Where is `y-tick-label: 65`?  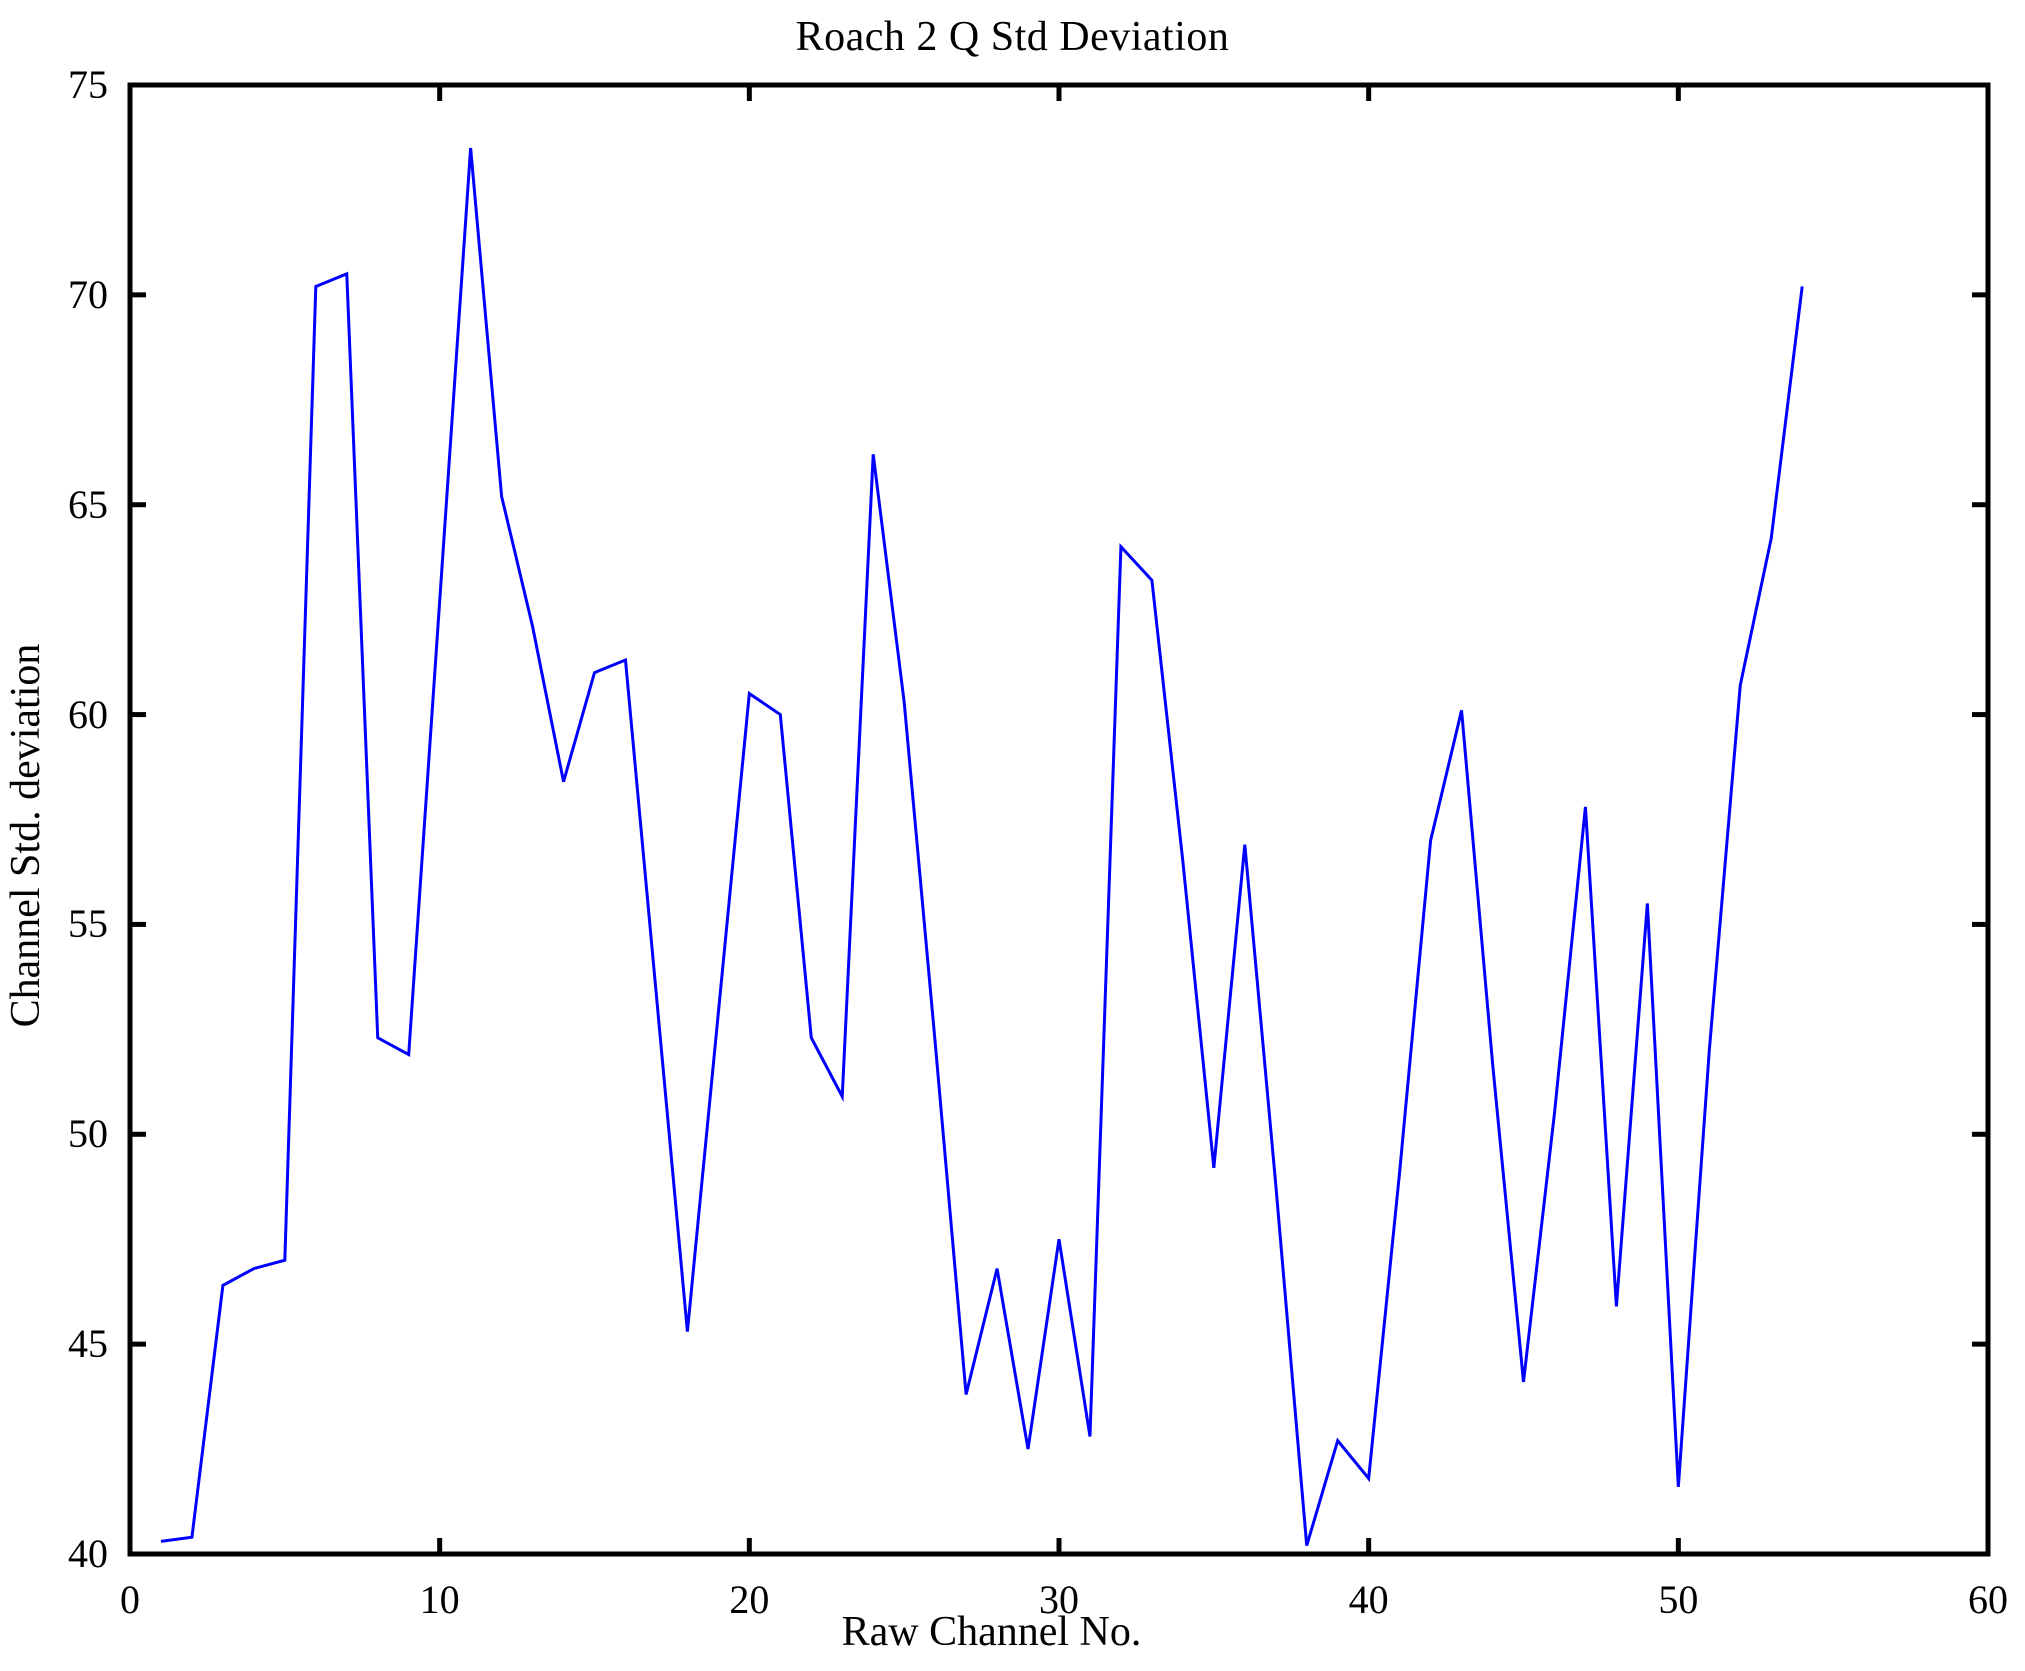
y-tick-label: 65 is located at coordinates (88, 504).